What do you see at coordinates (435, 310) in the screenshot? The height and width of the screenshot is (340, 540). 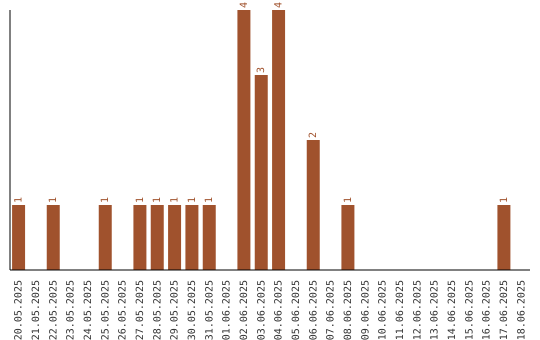 I see `x-tick-label: 13.06.2025` at bounding box center [435, 310].